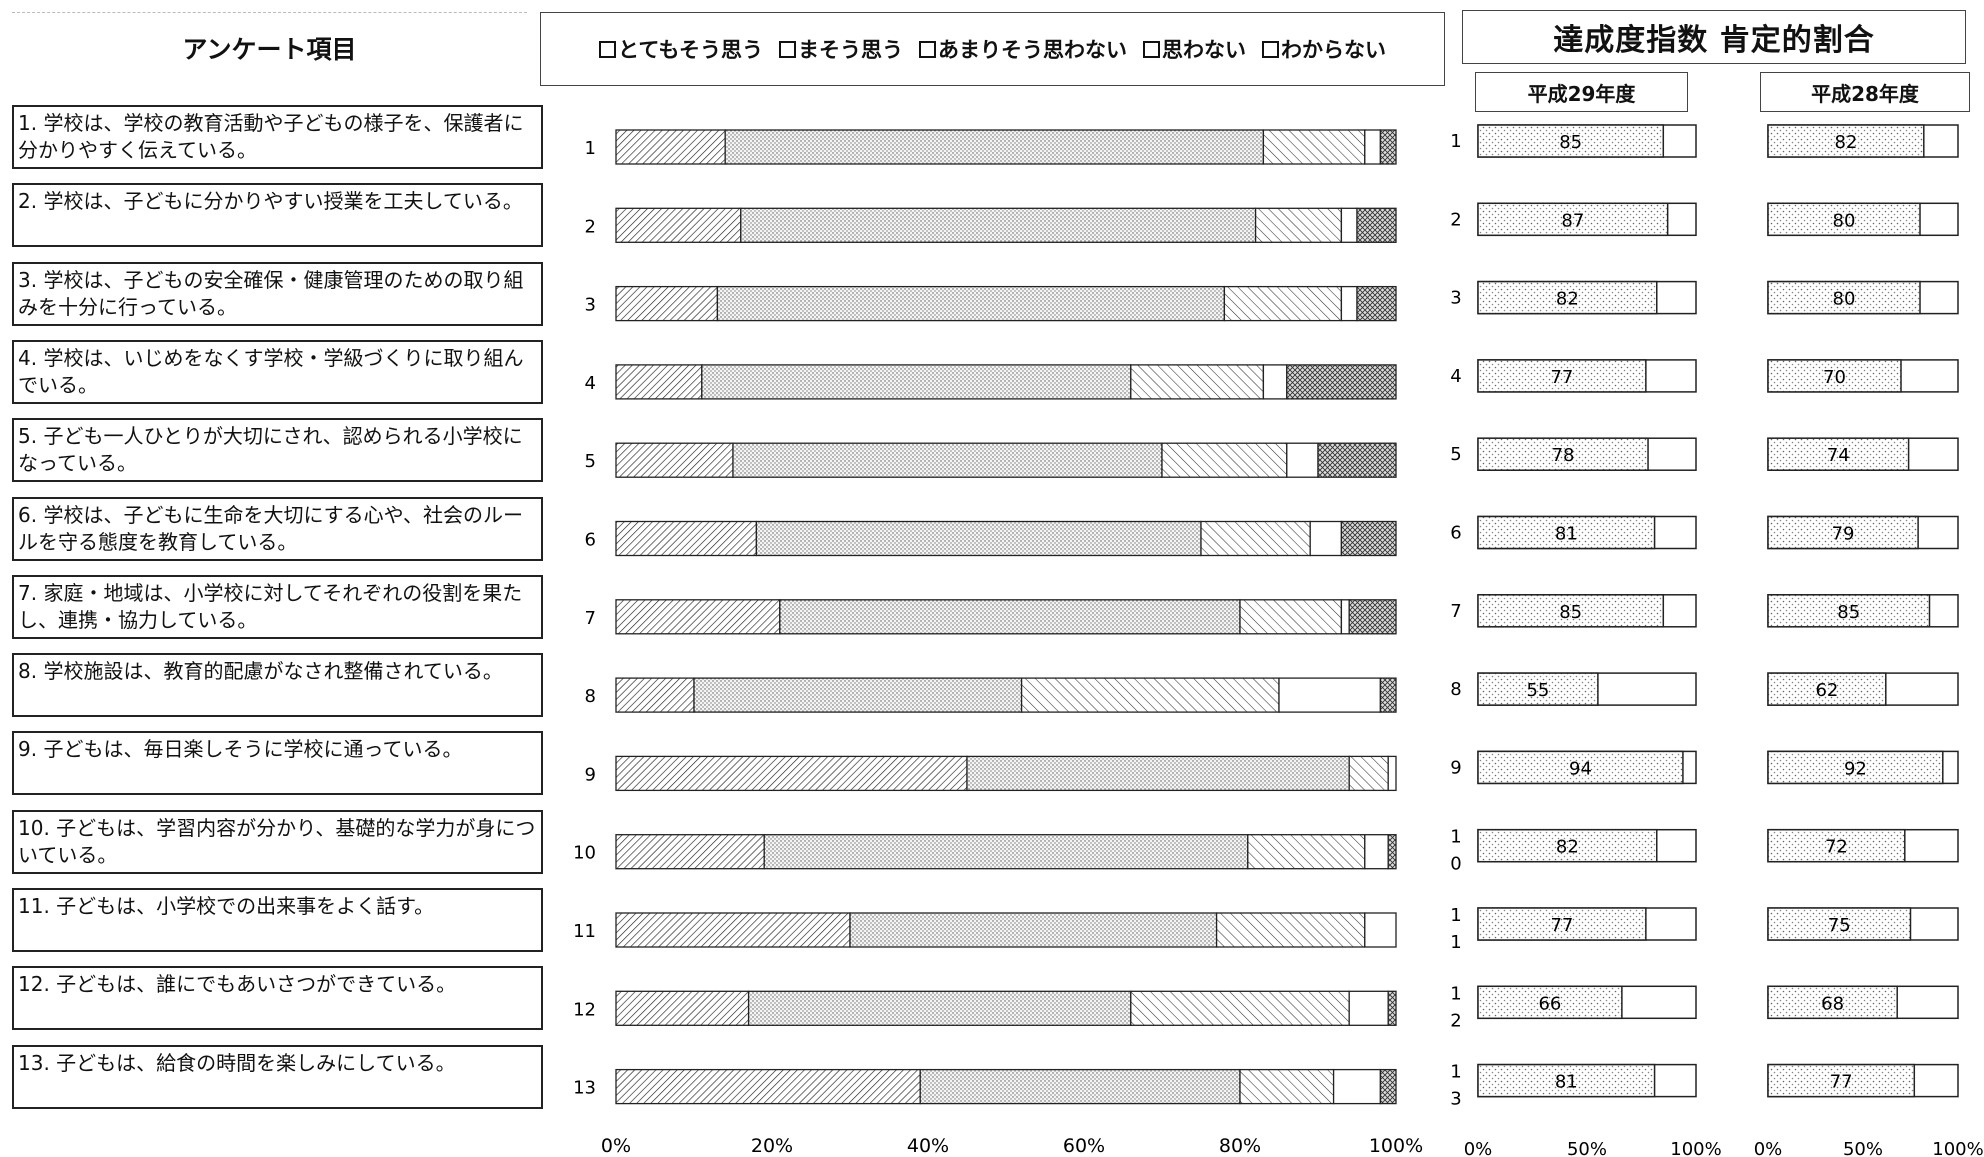 The width and height of the screenshot is (1984, 1157). What do you see at coordinates (584, 1009) in the screenshot?
I see `category-label: 12` at bounding box center [584, 1009].